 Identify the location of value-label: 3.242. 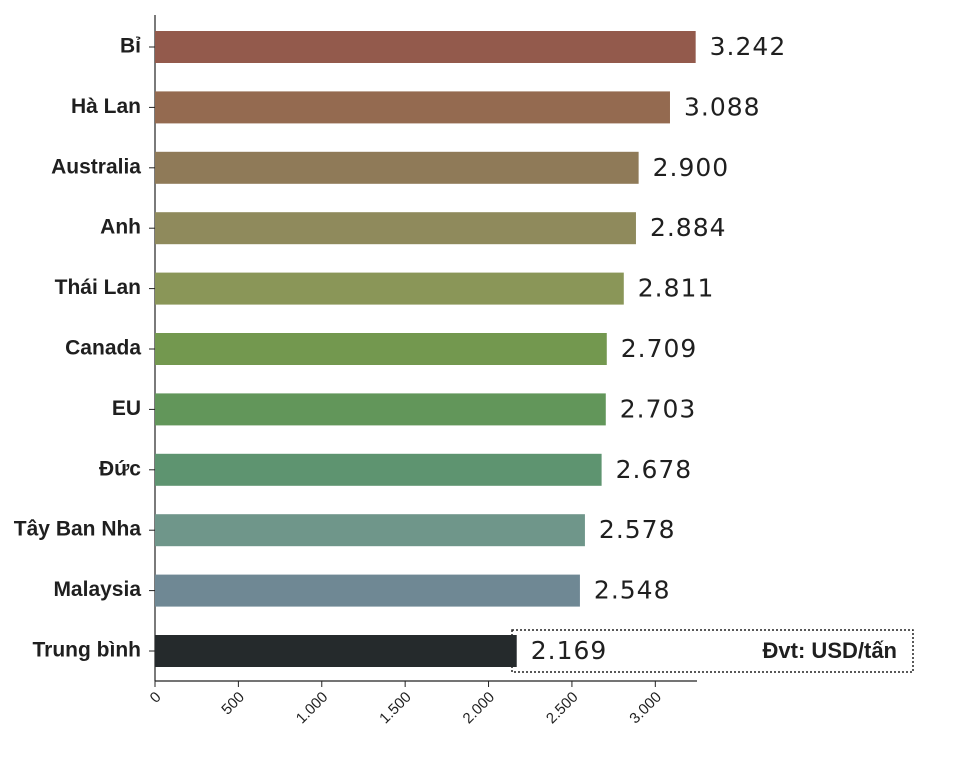
(748, 46).